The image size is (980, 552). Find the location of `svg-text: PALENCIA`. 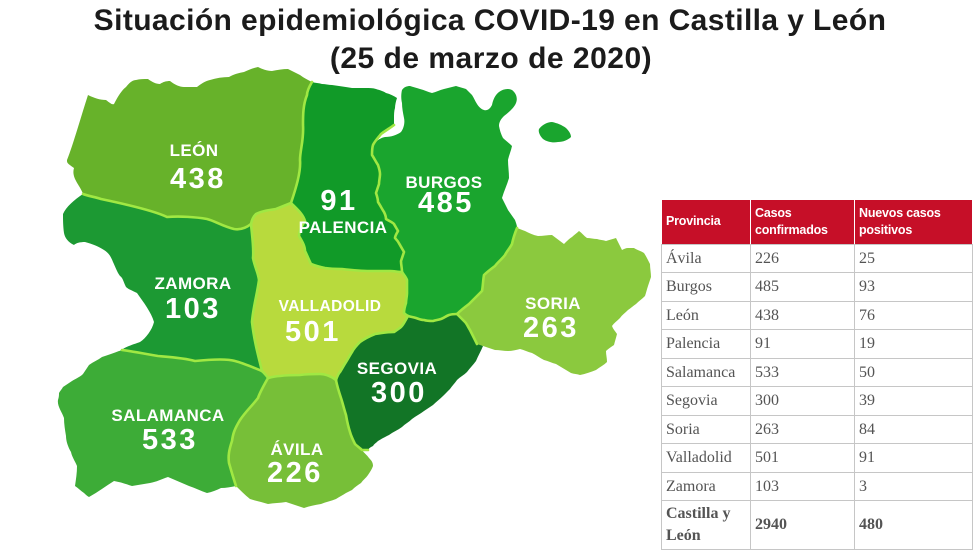

svg-text: PALENCIA is located at coordinates (343, 227).